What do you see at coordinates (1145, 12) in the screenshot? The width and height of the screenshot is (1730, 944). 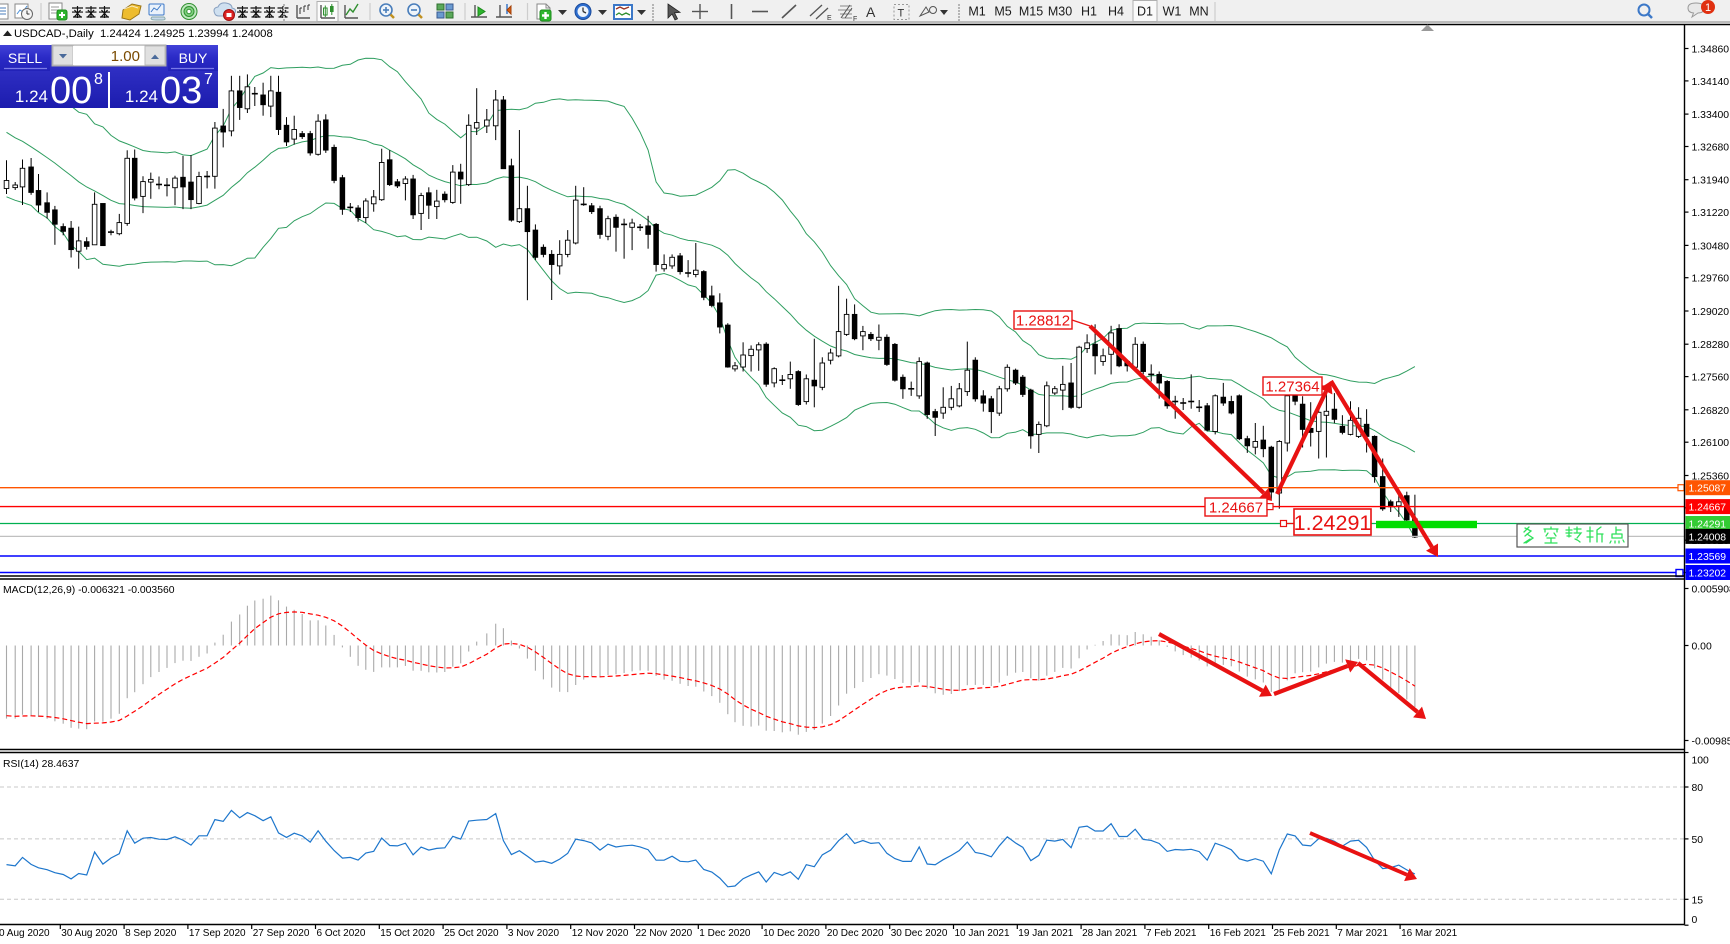 I see `svg-text: D1` at bounding box center [1145, 12].